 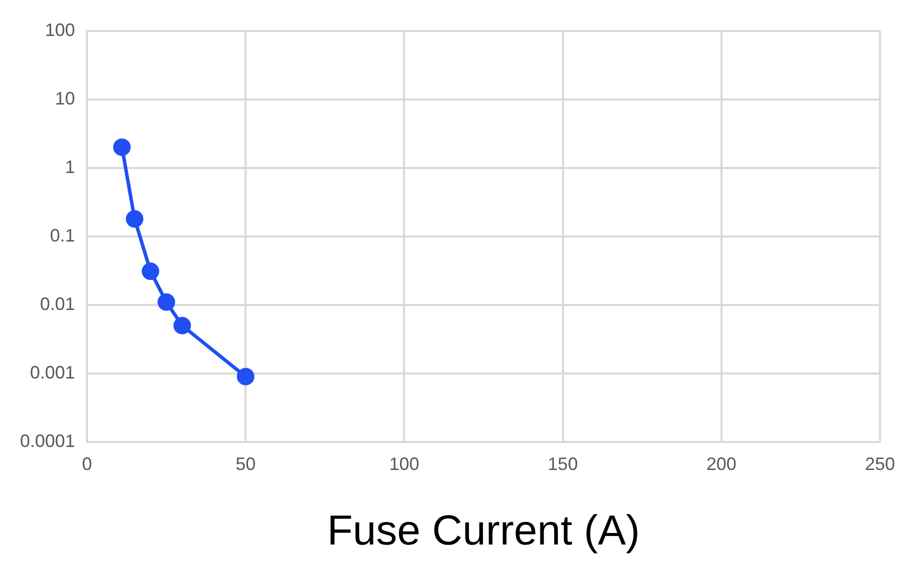 I want to click on y-tick-label: 0.0001, so click(x=48, y=440).